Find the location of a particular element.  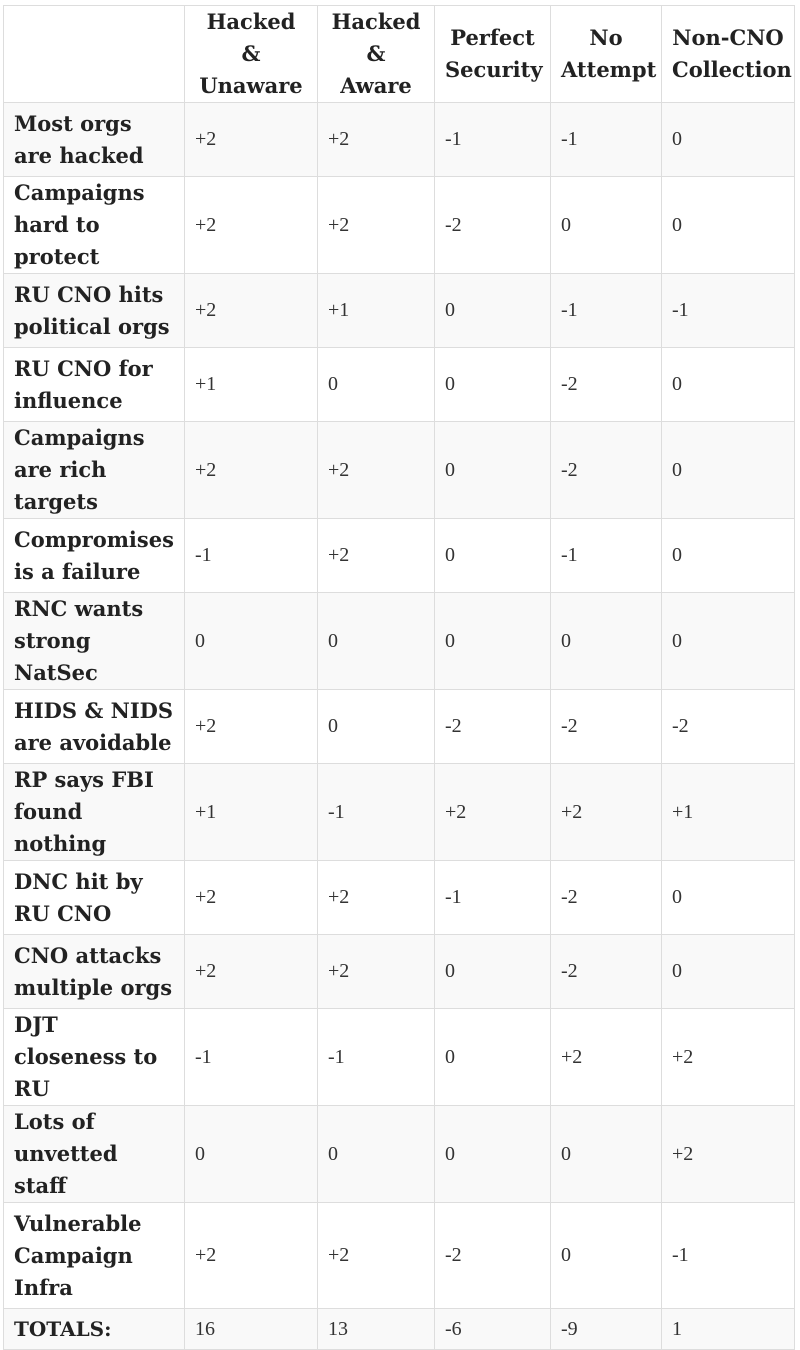

table-row: Lots of unvetted staff 0 0 0 0 +2 is located at coordinates (399, 1154).